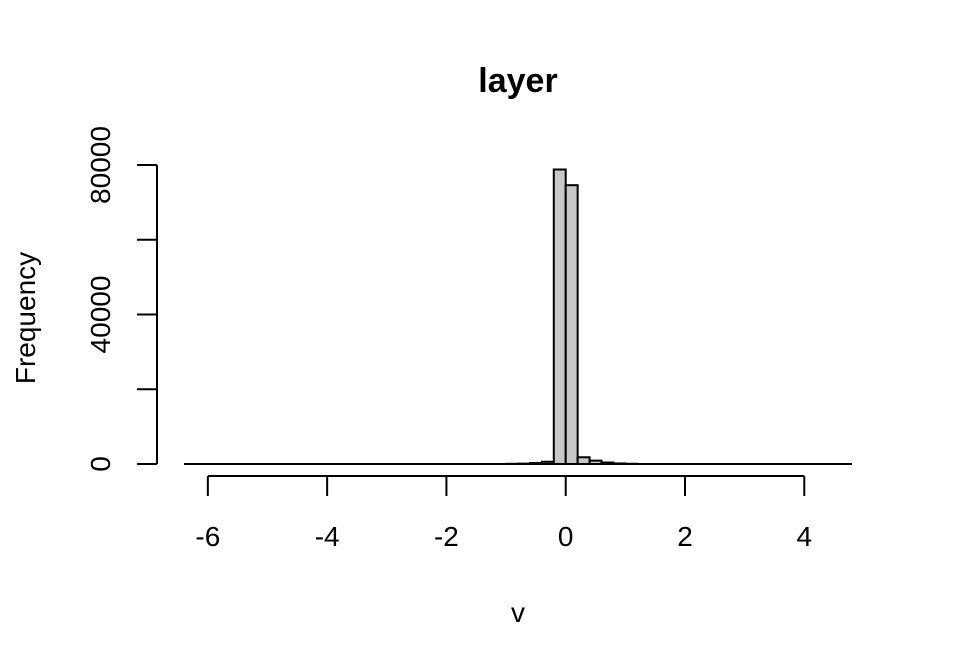 The width and height of the screenshot is (960, 672). What do you see at coordinates (566, 536) in the screenshot?
I see `x-tick-label: 0` at bounding box center [566, 536].